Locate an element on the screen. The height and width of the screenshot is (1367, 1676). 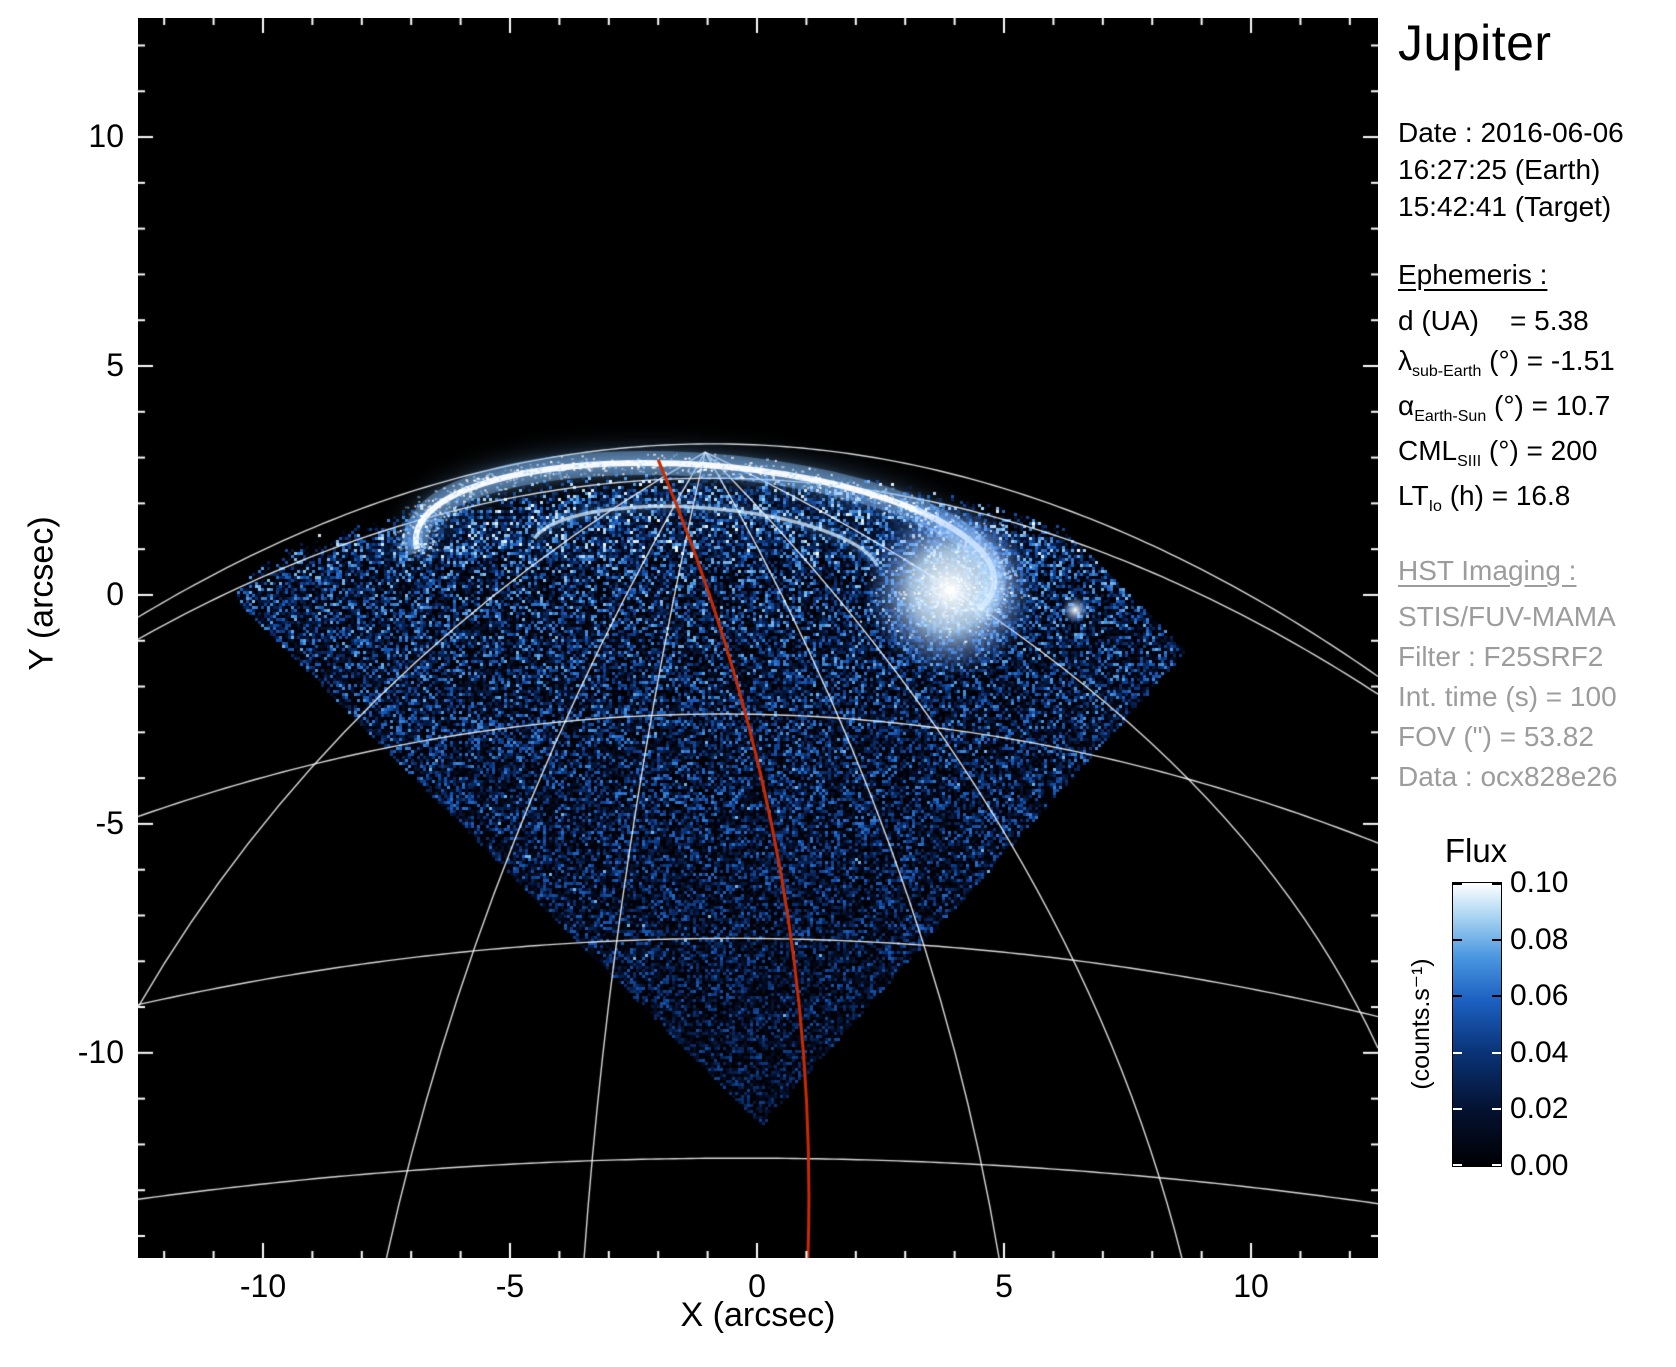
ephemeris-line: LTIo (h) = 16.8 is located at coordinates (1484, 497).